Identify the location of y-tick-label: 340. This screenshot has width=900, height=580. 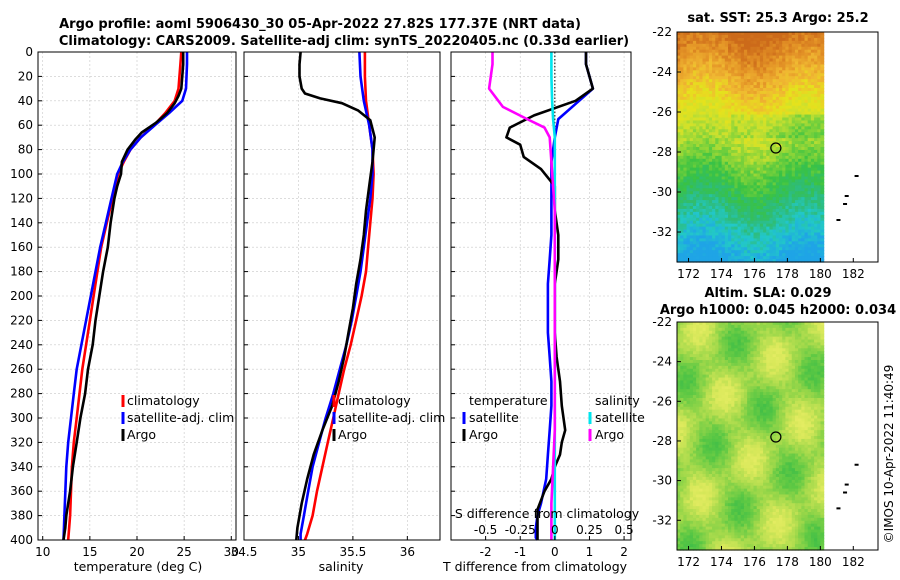
(21, 467).